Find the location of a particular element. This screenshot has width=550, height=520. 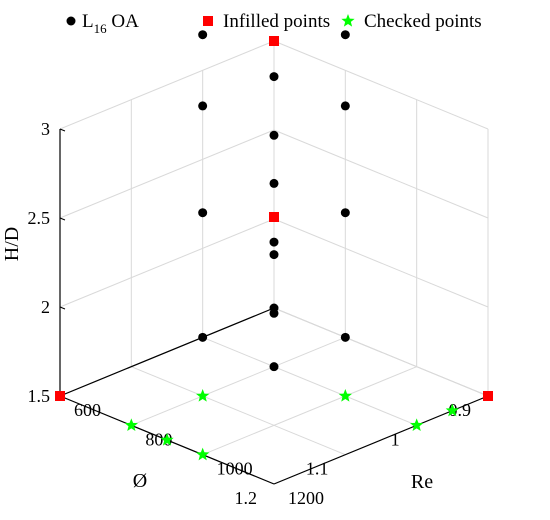

z-axis-label: H/D is located at coordinates (12, 244).